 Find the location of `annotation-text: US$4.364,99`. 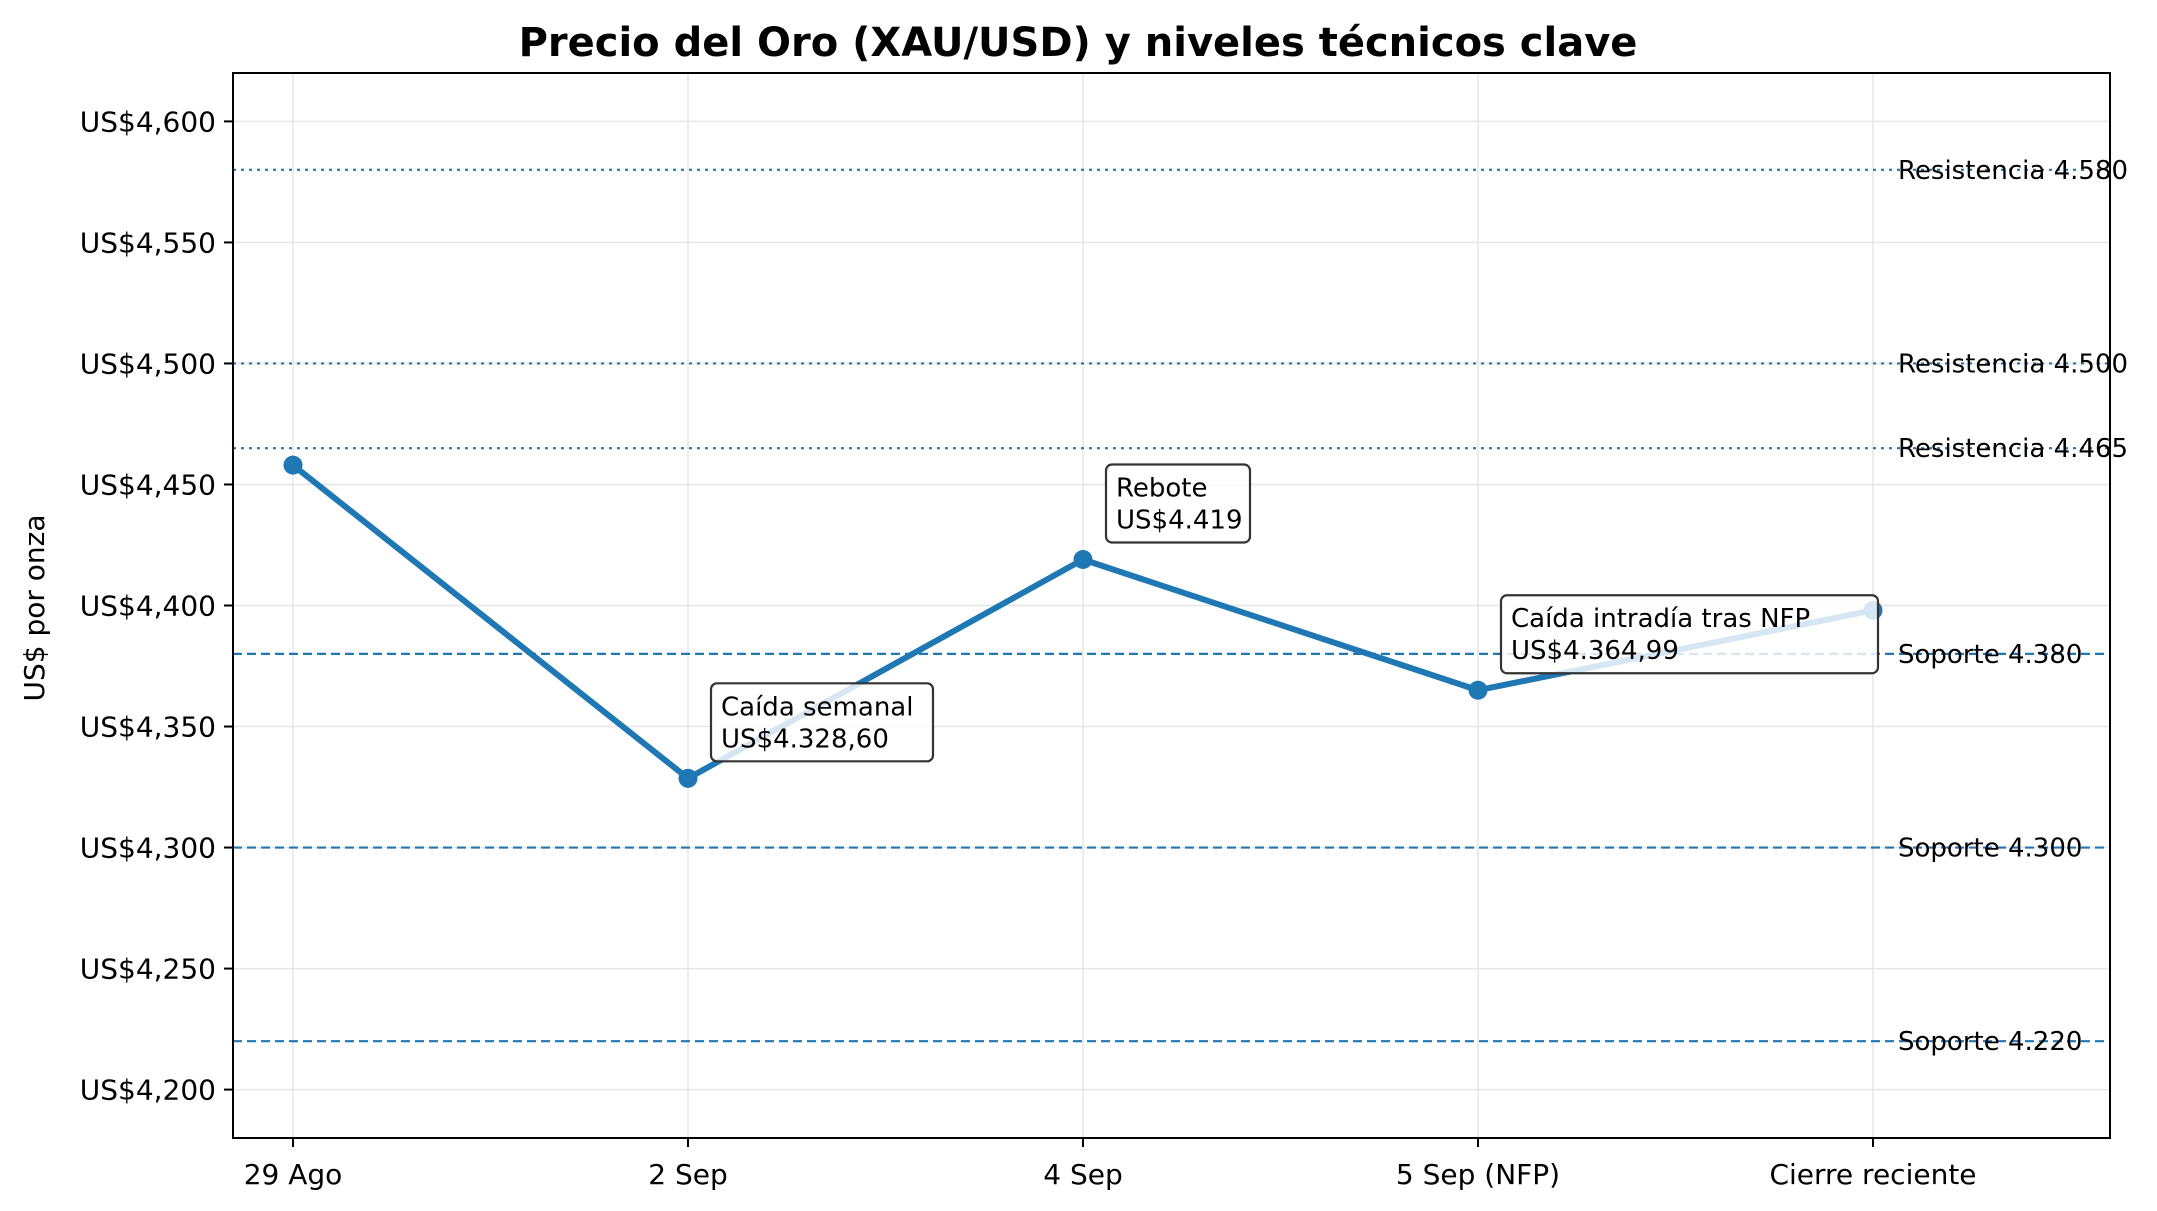

annotation-text: US$4.364,99 is located at coordinates (1595, 651).